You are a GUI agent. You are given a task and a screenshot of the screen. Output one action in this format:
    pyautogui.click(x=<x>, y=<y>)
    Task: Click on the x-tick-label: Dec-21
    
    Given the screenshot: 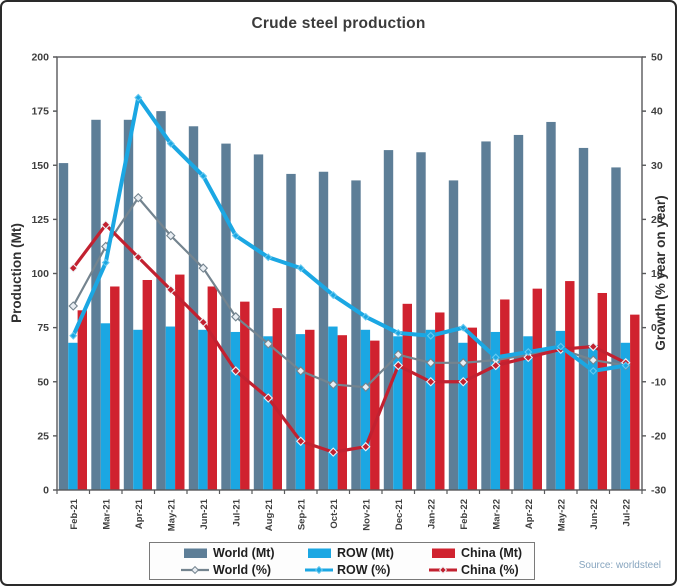 What is the action you would take?
    pyautogui.click(x=399, y=514)
    